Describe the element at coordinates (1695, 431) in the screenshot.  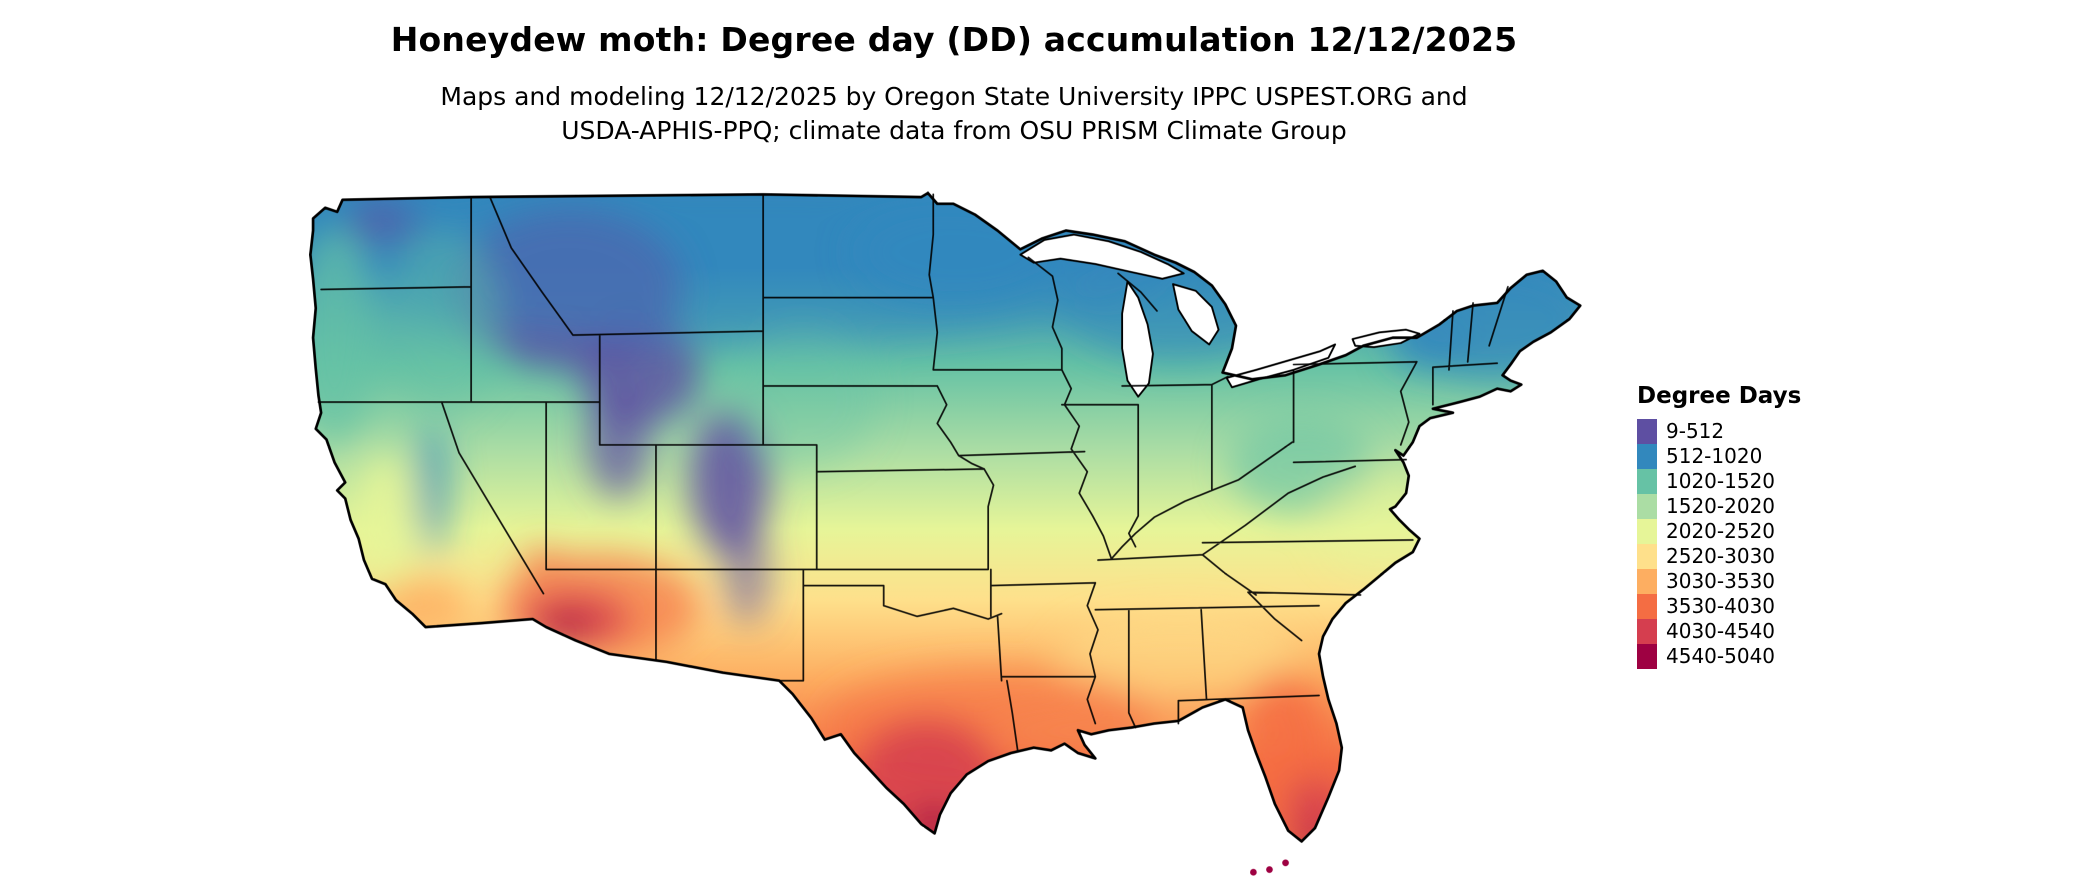
I see `legend-label: 9-512` at that location.